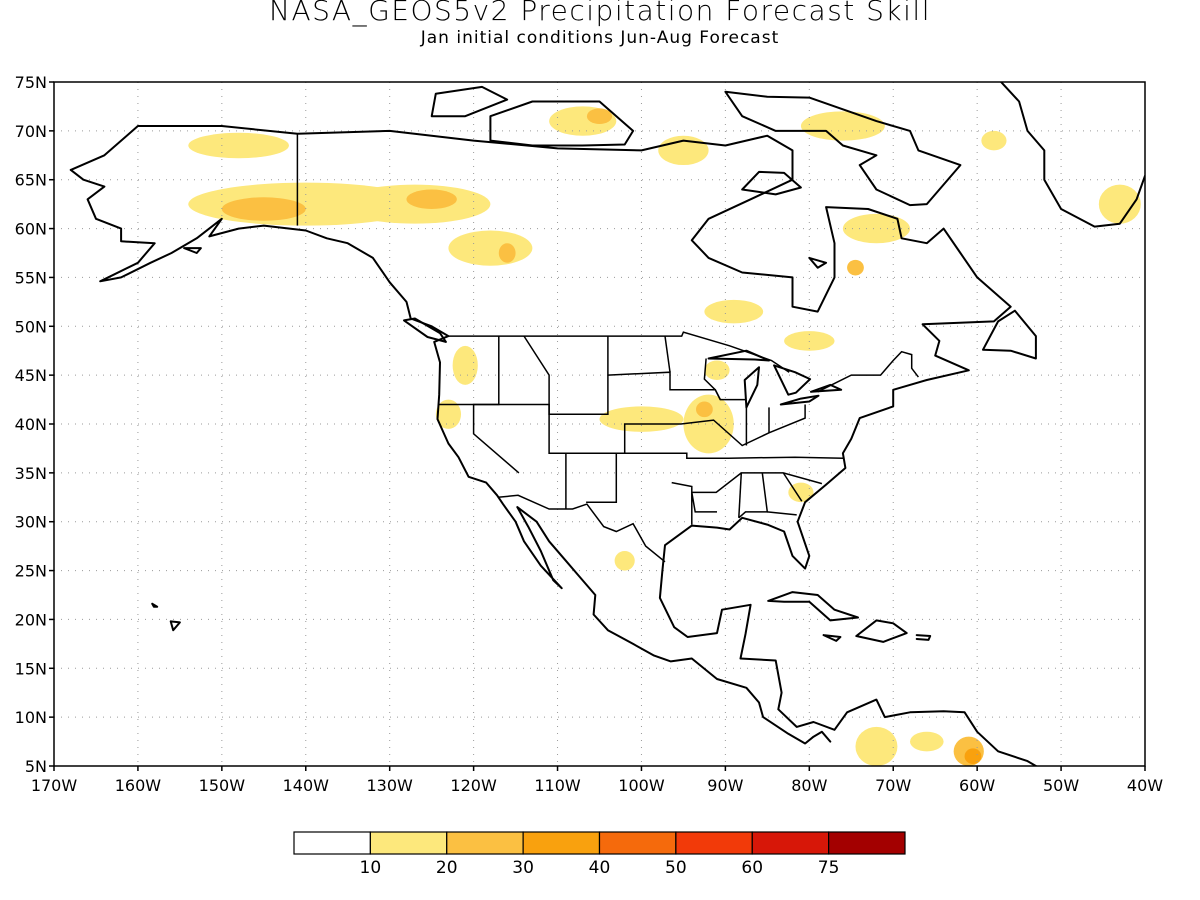 This screenshot has width=1200, height=900. What do you see at coordinates (31, 619) in the screenshot?
I see `lat-tick-label: 20N` at bounding box center [31, 619].